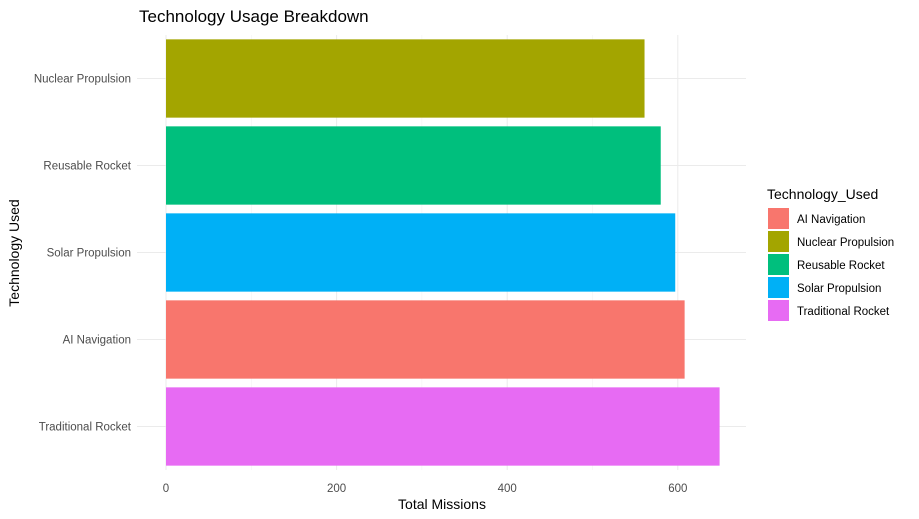 The image size is (919, 519). Describe the element at coordinates (89, 254) in the screenshot. I see `y-tick-label: Solar Propulsion` at that location.